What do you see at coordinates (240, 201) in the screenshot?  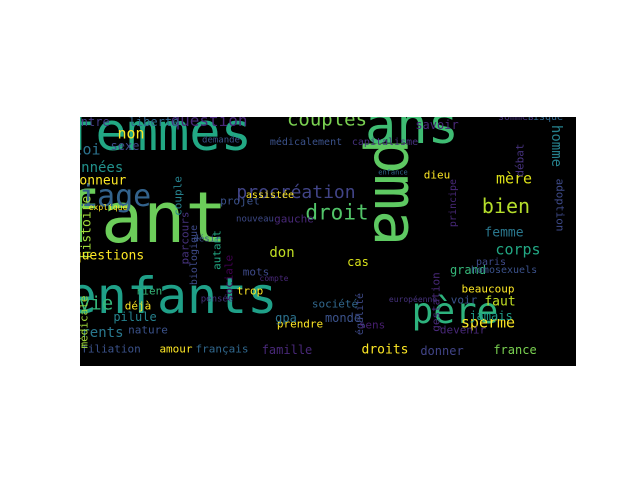 I see `word-projet: projet` at bounding box center [240, 201].